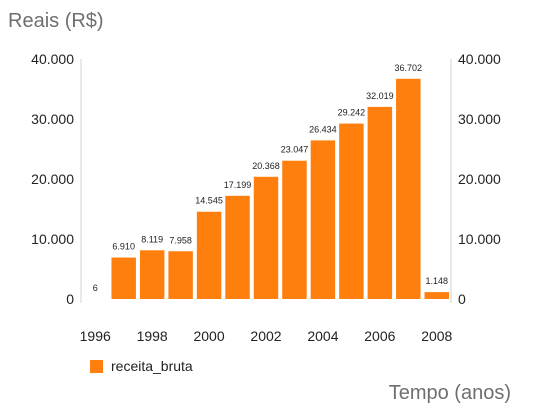 The width and height of the screenshot is (535, 417). I want to click on legend-swatch, so click(96, 366).